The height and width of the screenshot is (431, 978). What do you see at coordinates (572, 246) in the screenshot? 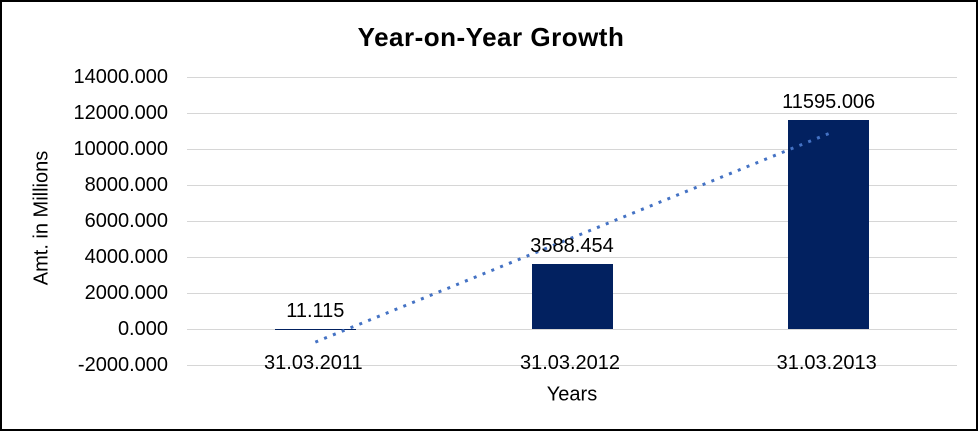
I see `data-label: 3588.454` at bounding box center [572, 246].